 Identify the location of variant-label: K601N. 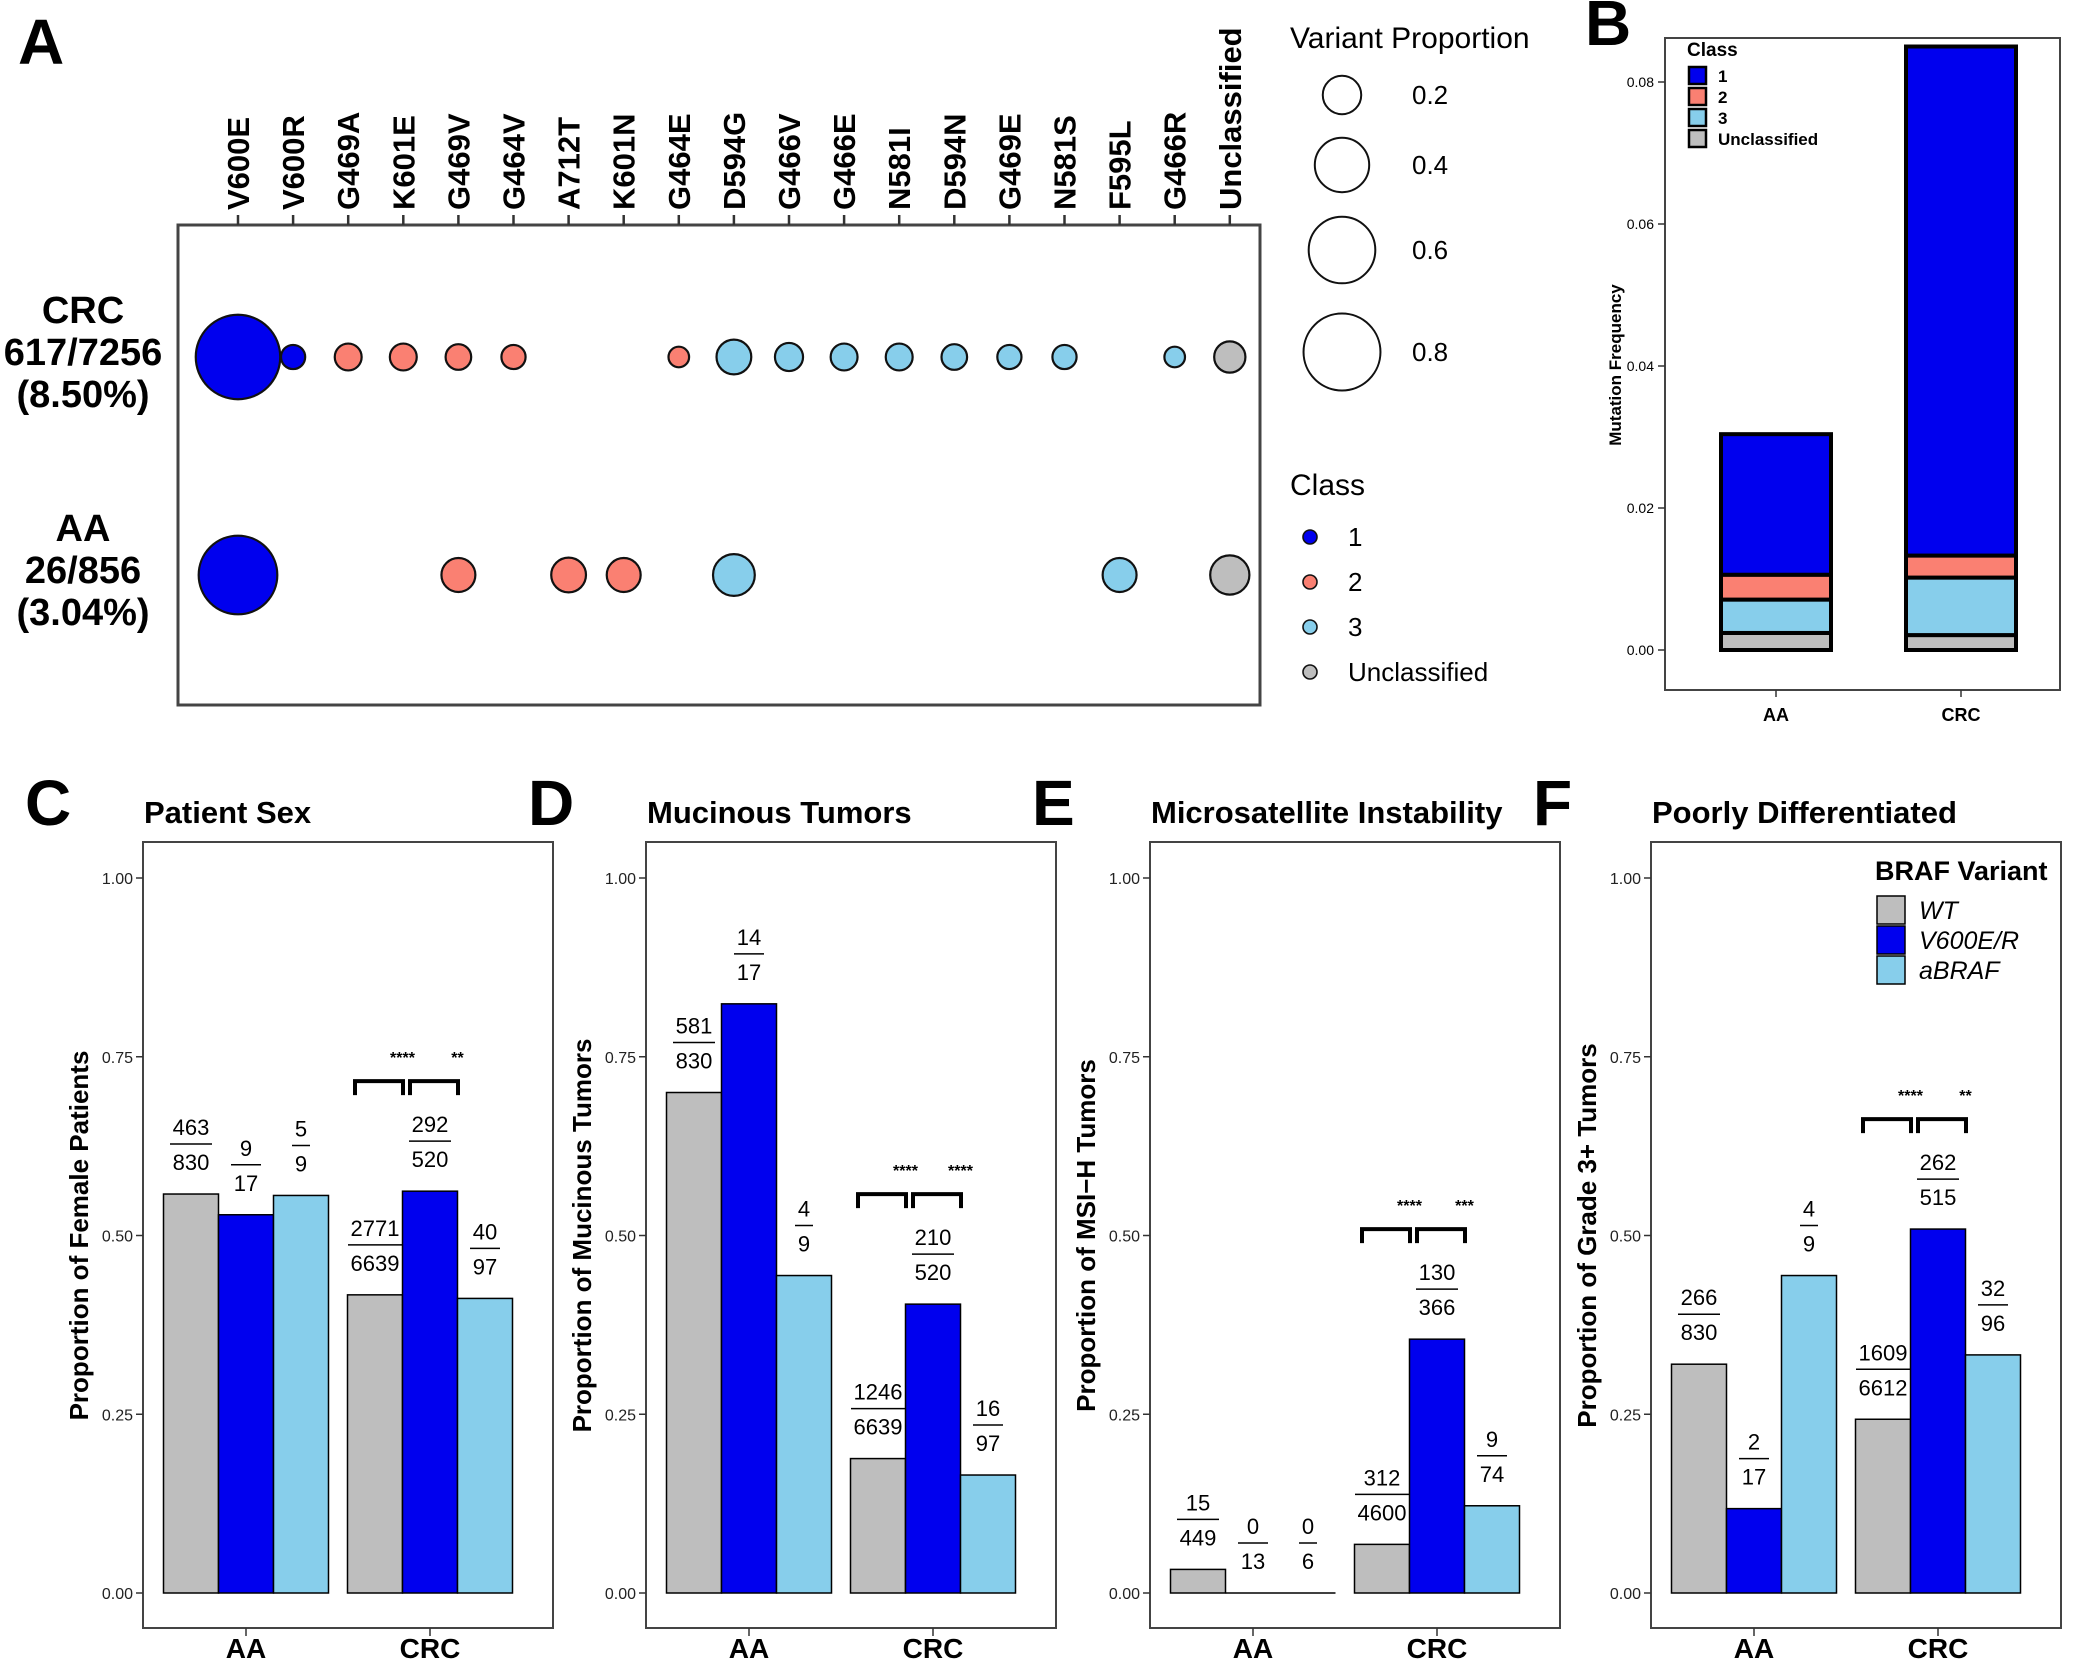
(624, 162).